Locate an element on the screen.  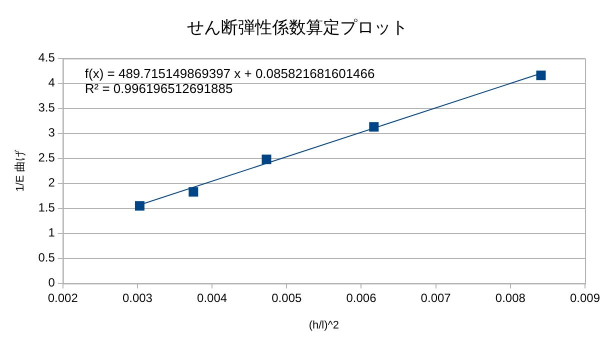
y-tick-label: 0 is located at coordinates (52, 283).